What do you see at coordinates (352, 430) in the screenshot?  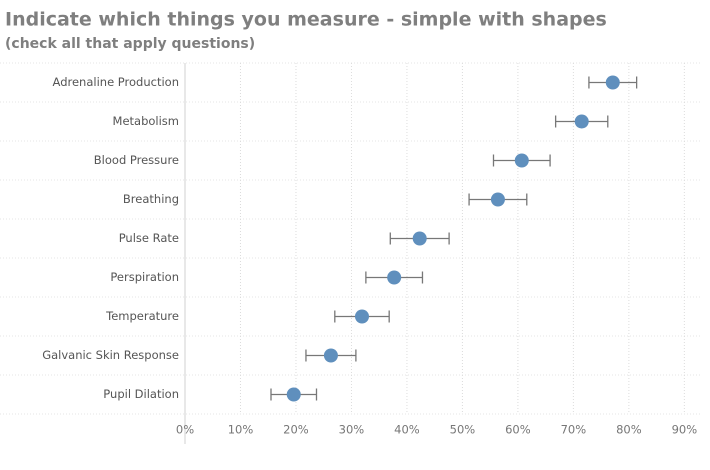 I see `x-tick-label: 30%` at bounding box center [352, 430].